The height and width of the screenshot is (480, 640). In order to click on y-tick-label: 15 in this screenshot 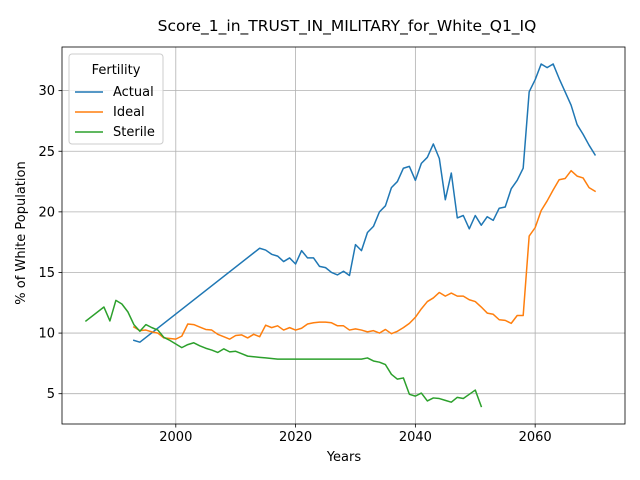, I will do `click(46, 273)`.